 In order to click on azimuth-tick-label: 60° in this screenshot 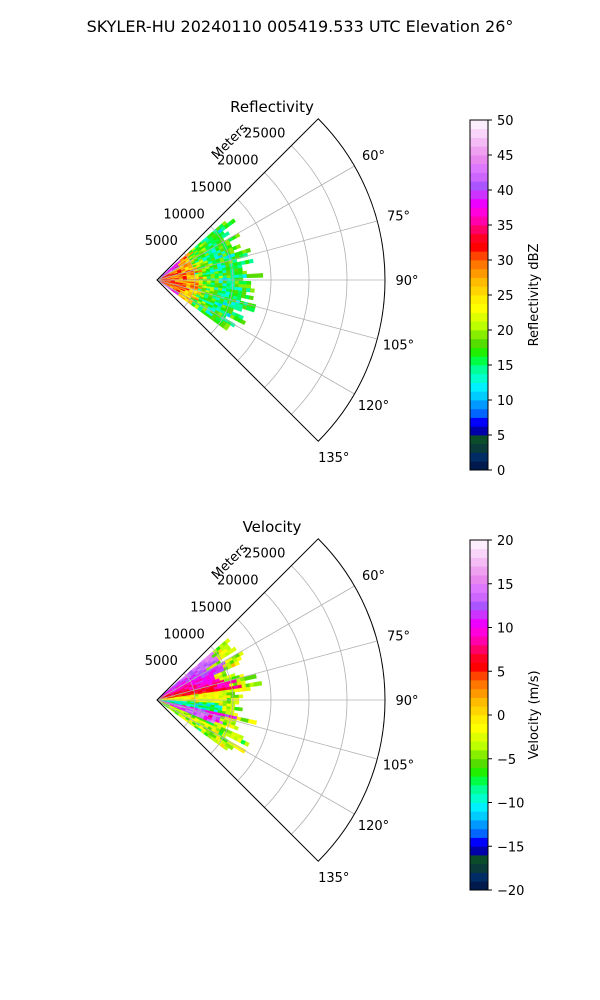, I will do `click(373, 576)`.